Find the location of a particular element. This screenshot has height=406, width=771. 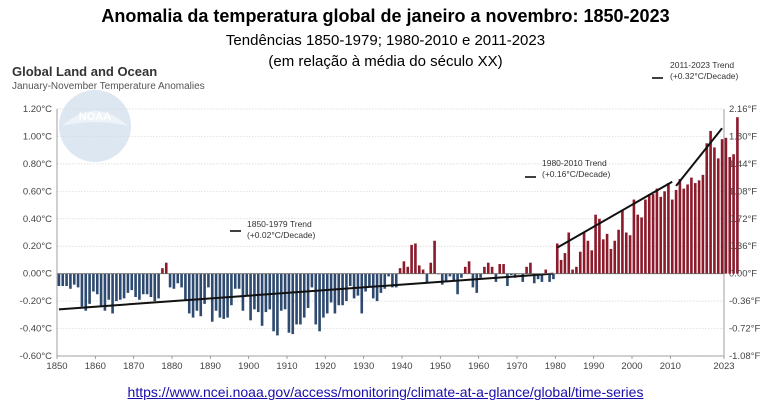

y-tick-label-celsius: 0.60°C is located at coordinates (37, 191).